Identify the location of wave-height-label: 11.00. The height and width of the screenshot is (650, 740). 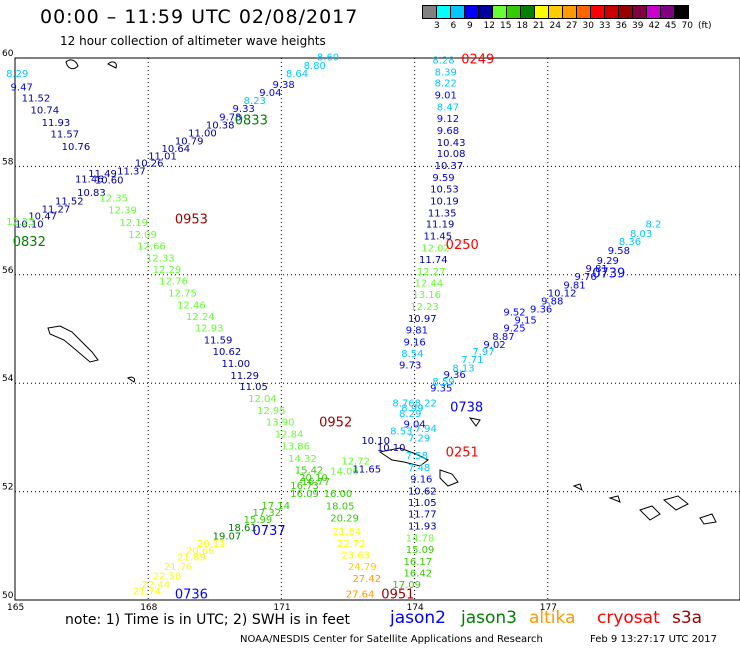
(202, 134).